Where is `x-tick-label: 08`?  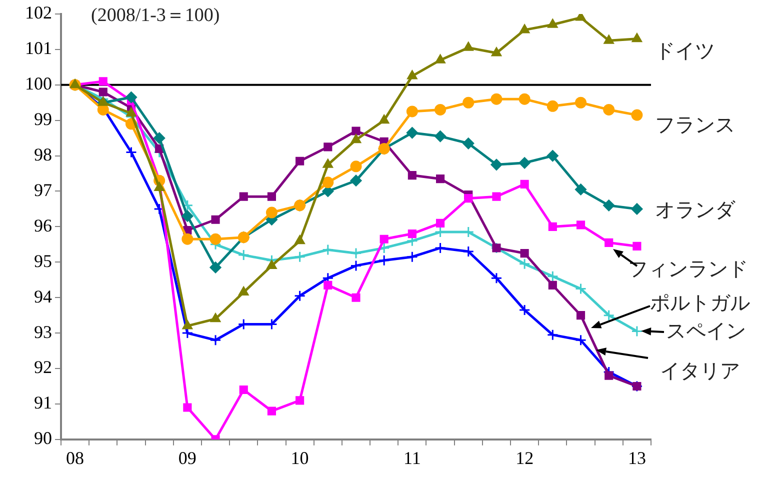 x-tick-label: 08 is located at coordinates (75, 458).